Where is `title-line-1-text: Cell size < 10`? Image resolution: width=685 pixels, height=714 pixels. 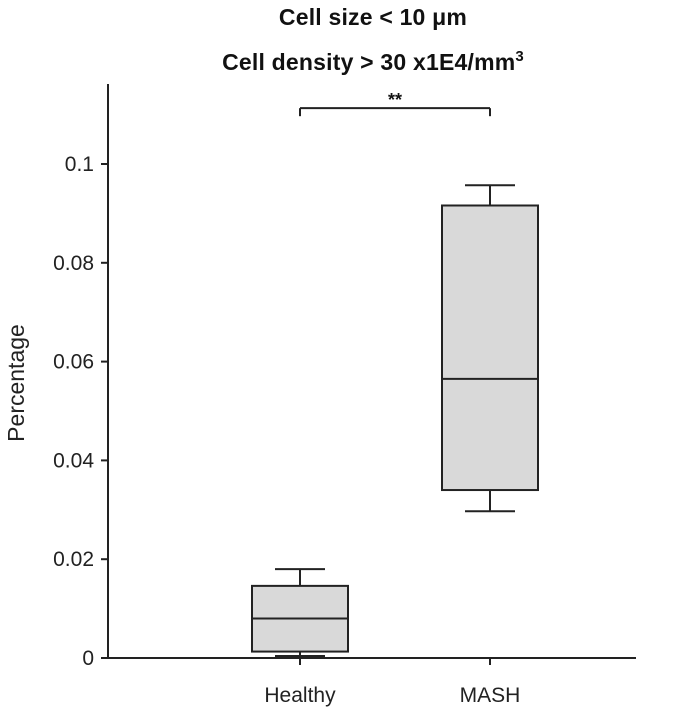
title-line-1-text: Cell size < 10 is located at coordinates (355, 17).